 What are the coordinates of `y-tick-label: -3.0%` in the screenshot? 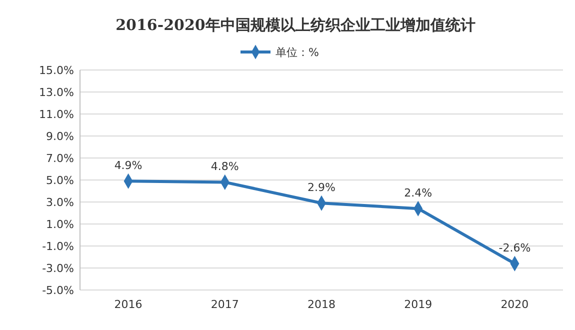 It's located at (58, 268).